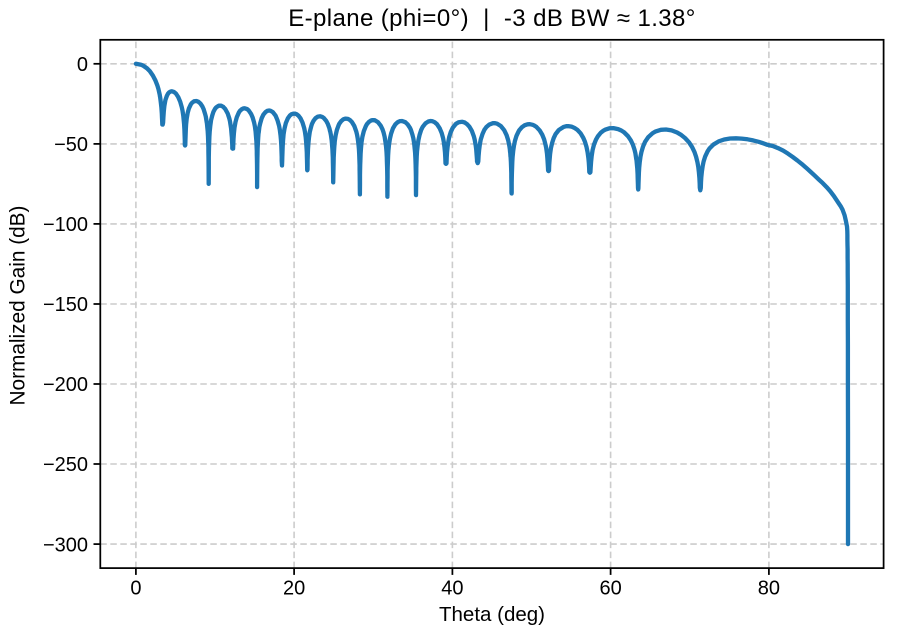 The image size is (897, 642). I want to click on svg-text: −300, so click(65, 545).